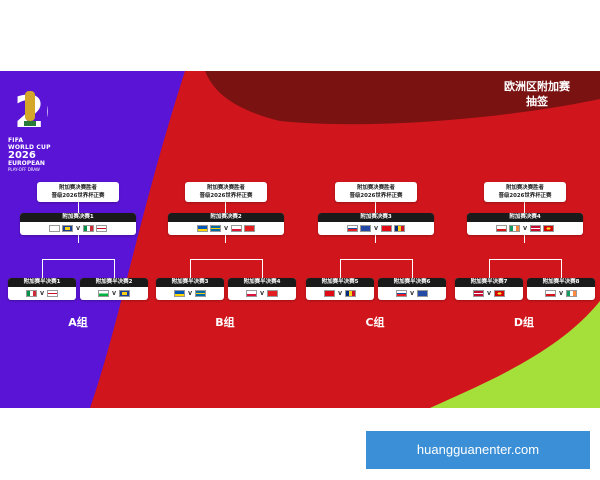 This screenshot has height=480, width=600. I want to click on semi-title: 附加赛半决赛6, so click(412, 282).